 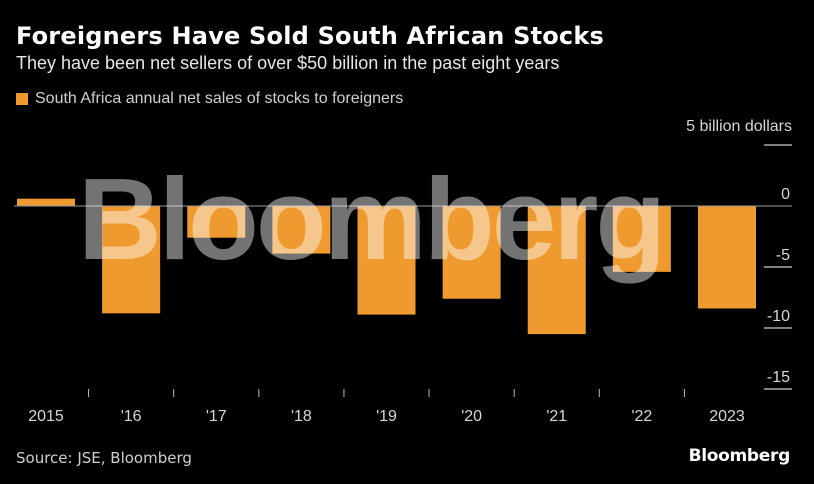 What do you see at coordinates (471, 416) in the screenshot?
I see `x-tick-label: '20` at bounding box center [471, 416].